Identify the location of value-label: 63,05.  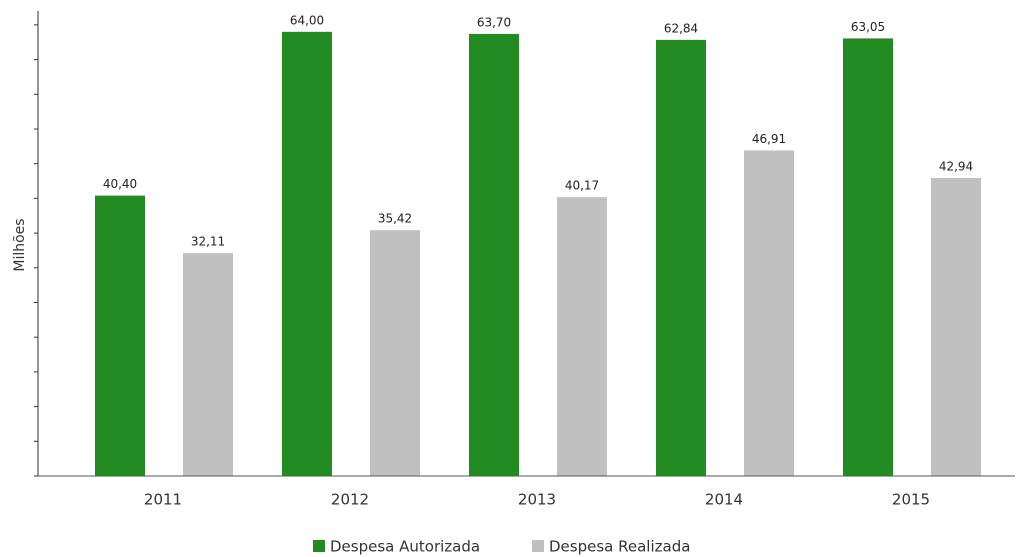
(868, 27).